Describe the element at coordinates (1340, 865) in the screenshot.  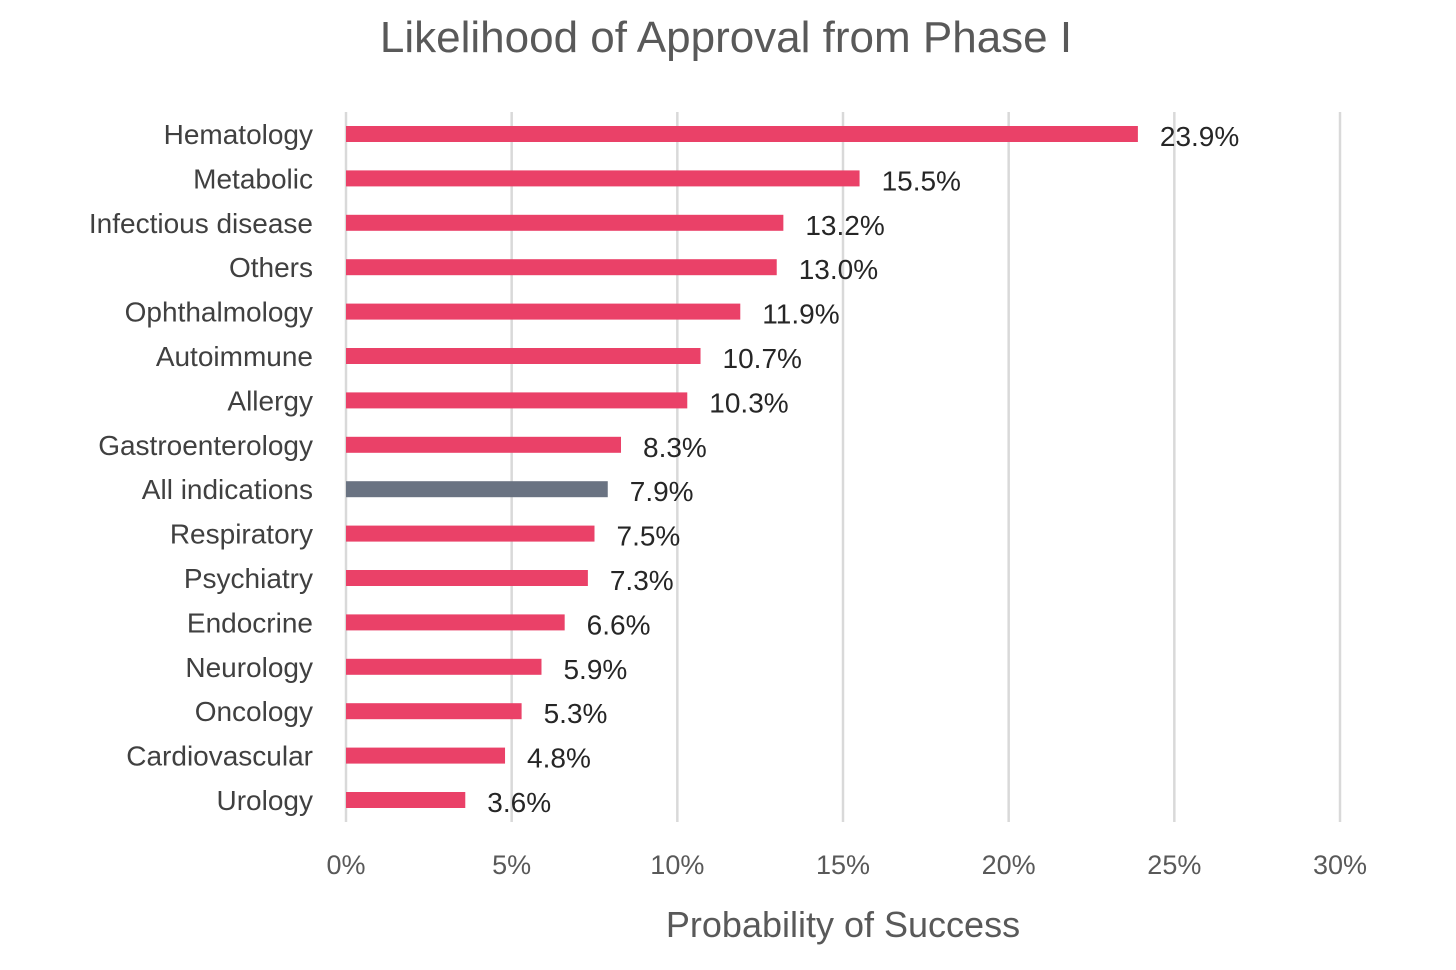
I see `x-tick-label: 30%` at that location.